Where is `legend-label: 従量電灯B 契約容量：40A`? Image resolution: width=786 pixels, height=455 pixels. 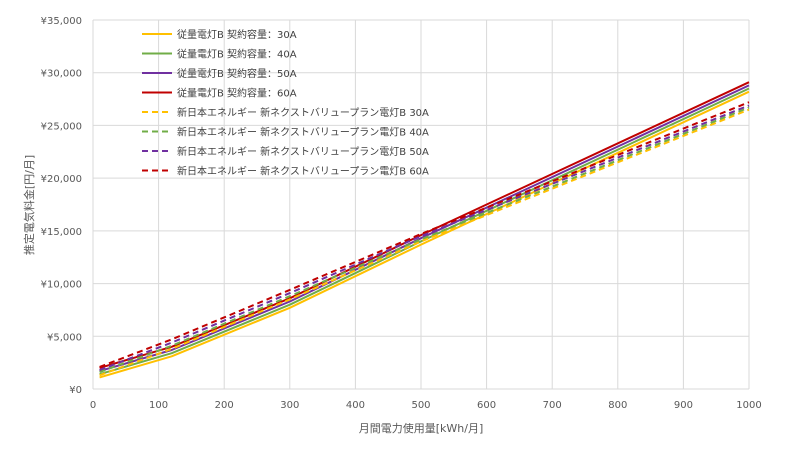
legend-label: 従量電灯B 契約容量：40A is located at coordinates (237, 54).